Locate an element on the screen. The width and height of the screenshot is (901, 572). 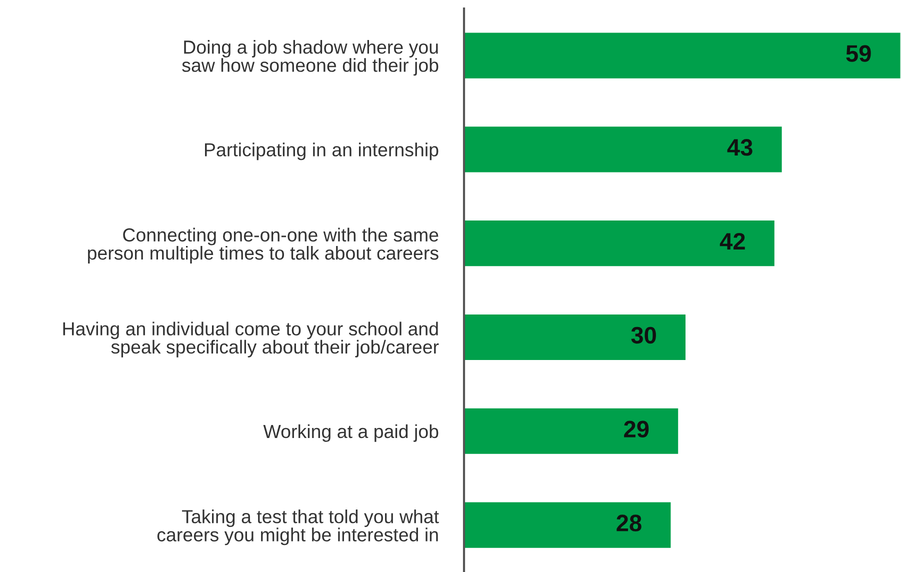
data-label: 59 is located at coordinates (858, 53).